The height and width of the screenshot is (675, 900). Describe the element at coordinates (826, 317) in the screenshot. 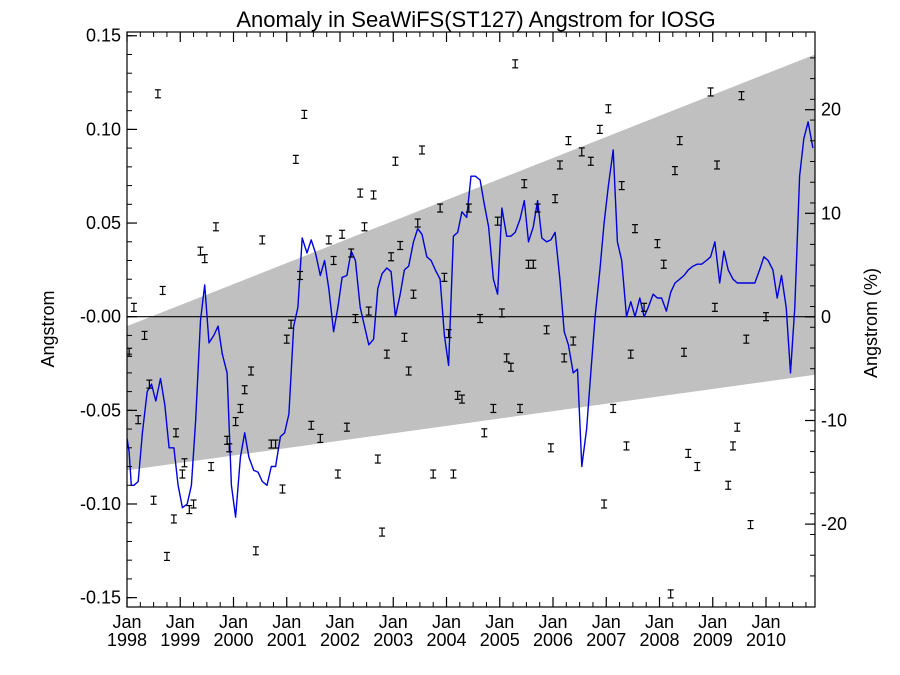

I see `y2-tick-label: 0` at that location.